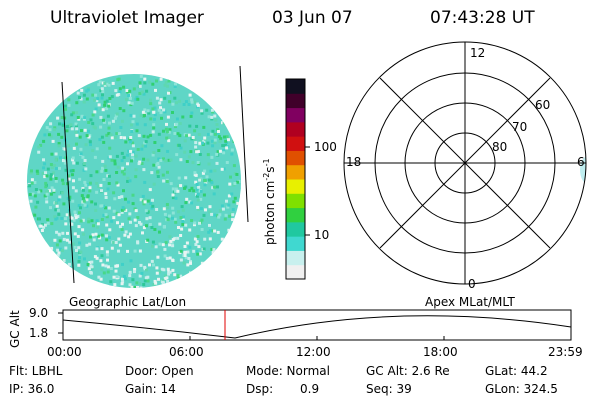 The height and width of the screenshot is (400, 600). Describe the element at coordinates (312, 18) in the screenshot. I see `date-label: 03 Jun 07` at that location.